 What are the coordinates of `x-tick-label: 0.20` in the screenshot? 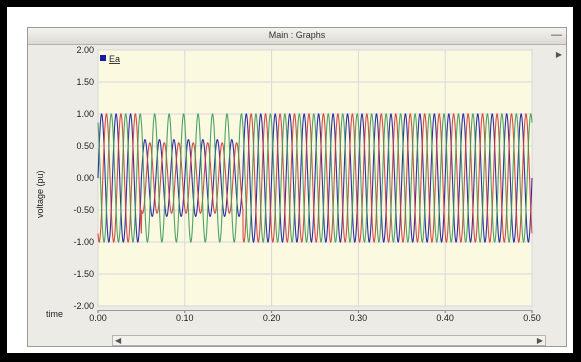 It's located at (272, 318).